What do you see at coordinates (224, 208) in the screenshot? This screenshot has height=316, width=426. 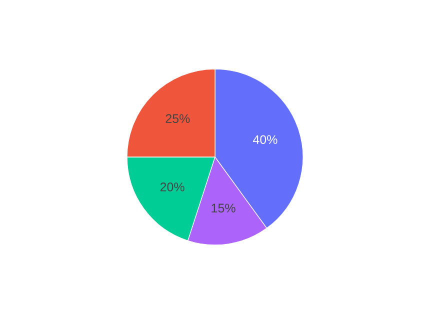 I see `data-label: 15%` at bounding box center [224, 208].